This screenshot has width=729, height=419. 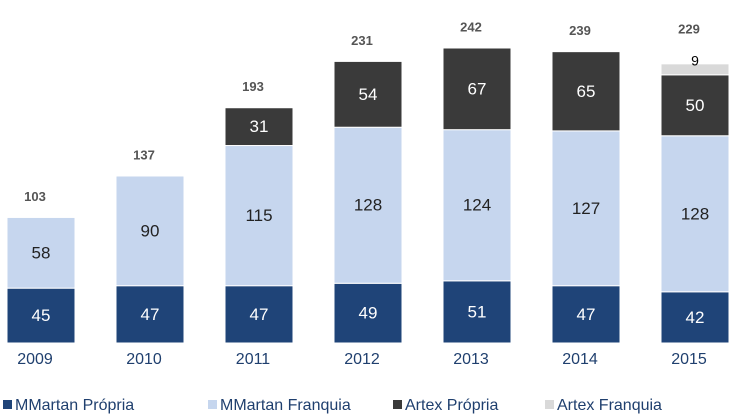 What do you see at coordinates (609, 405) in the screenshot?
I see `legend-label: Artex Franquia` at bounding box center [609, 405].